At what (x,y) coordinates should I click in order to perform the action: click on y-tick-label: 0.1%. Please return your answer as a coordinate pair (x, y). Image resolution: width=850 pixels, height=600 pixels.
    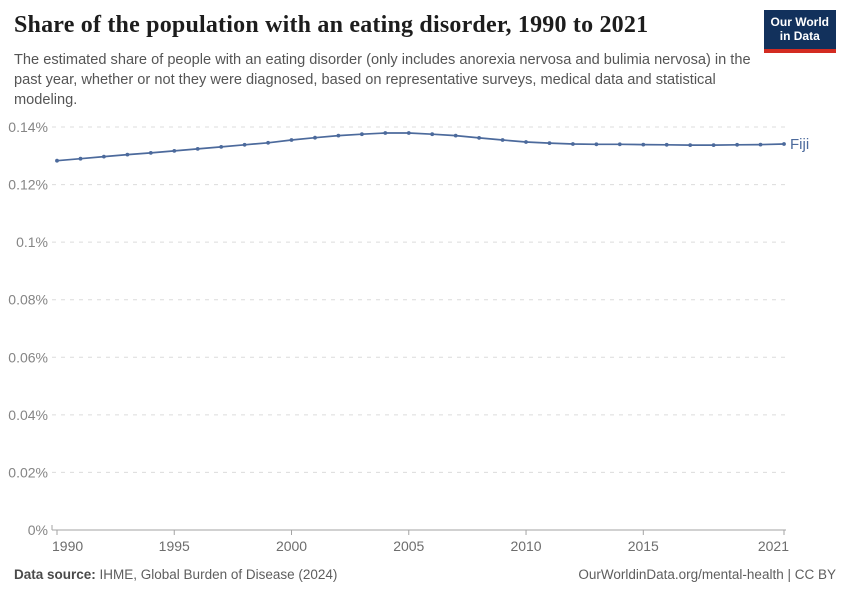
    Looking at the image, I should click on (32, 242).